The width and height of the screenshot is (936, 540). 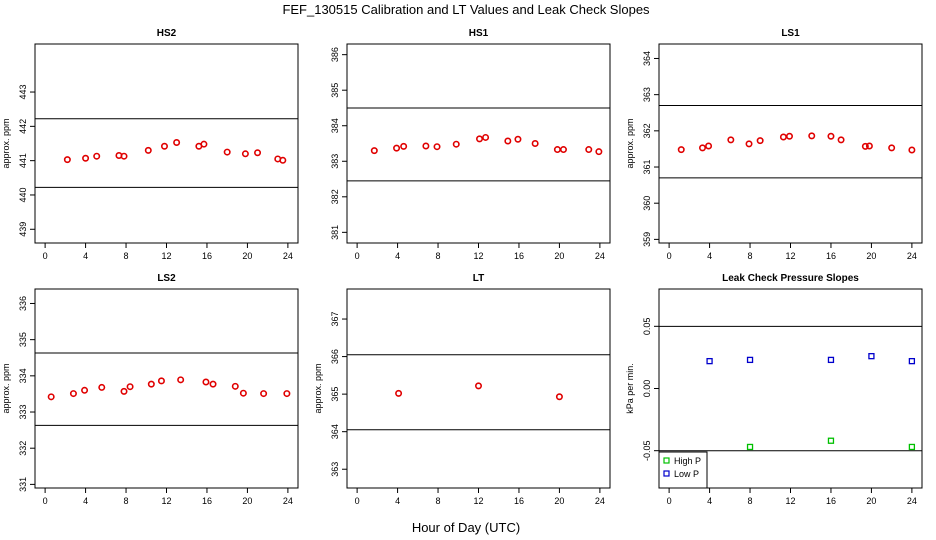 I want to click on y-tick-label: 361, so click(x=647, y=167).